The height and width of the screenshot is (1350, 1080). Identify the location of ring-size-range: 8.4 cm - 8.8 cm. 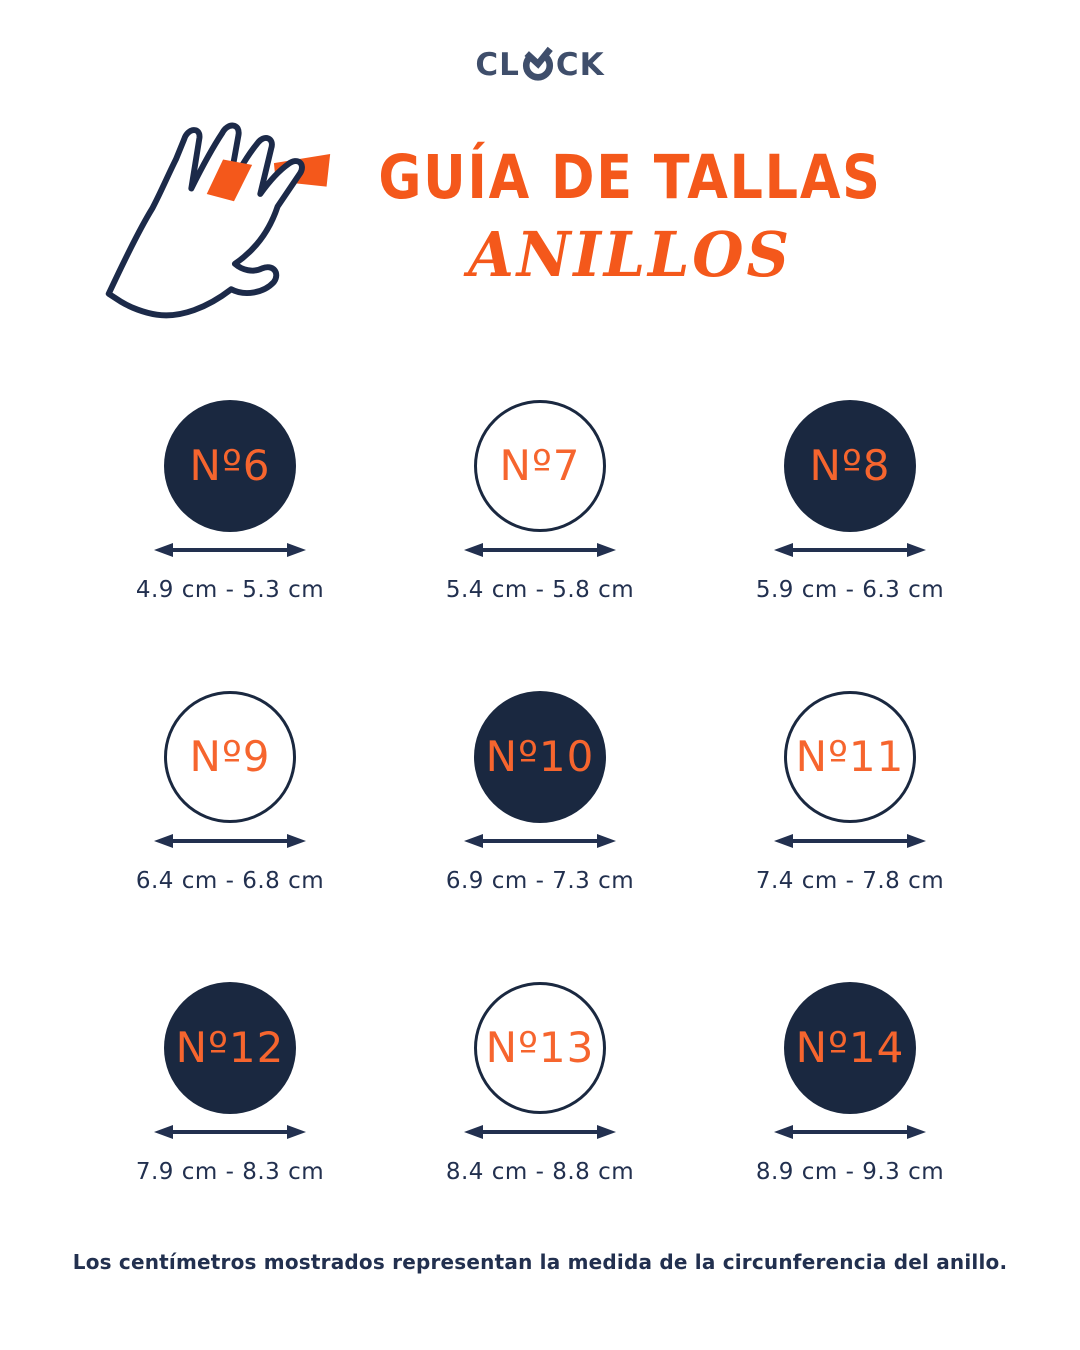
(540, 1172).